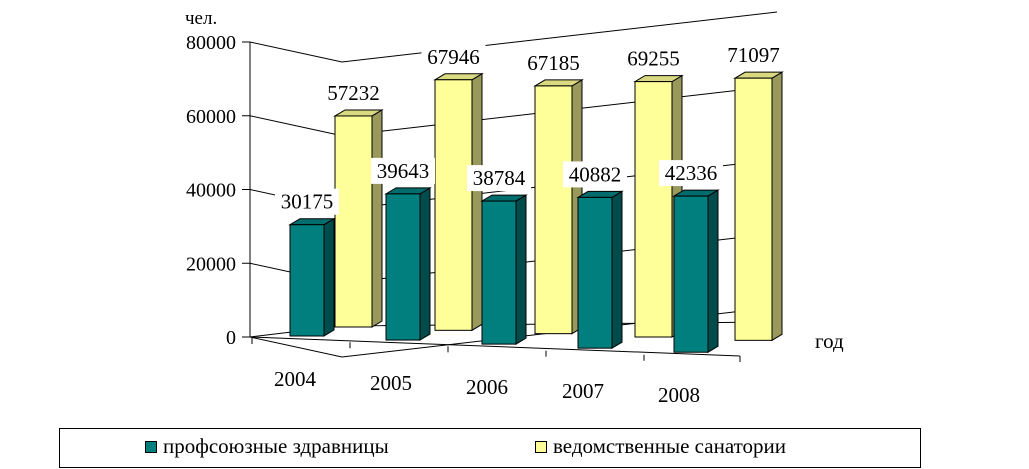  Describe the element at coordinates (513, 37) in the screenshot. I see `gridline` at that location.